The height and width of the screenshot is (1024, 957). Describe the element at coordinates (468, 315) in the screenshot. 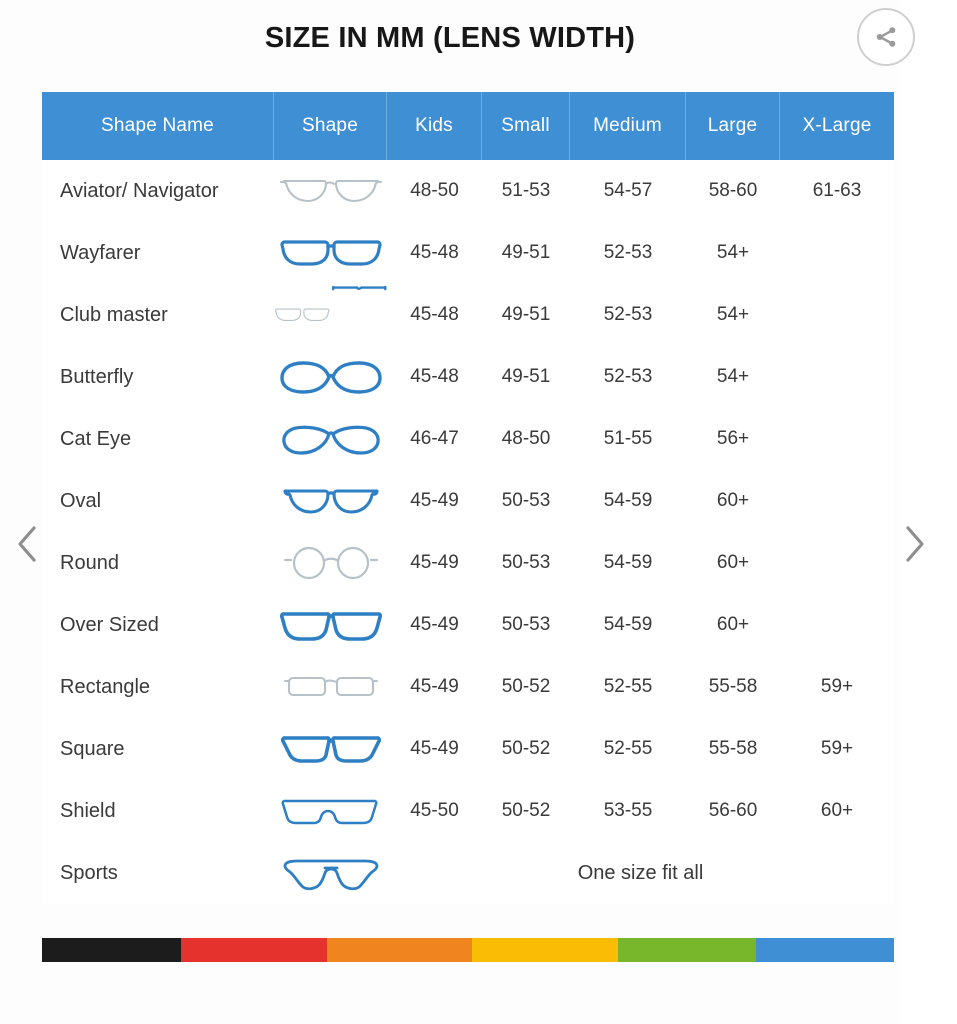

I see `table-row: Club master 45-48 49-51 52-53 54+` at that location.